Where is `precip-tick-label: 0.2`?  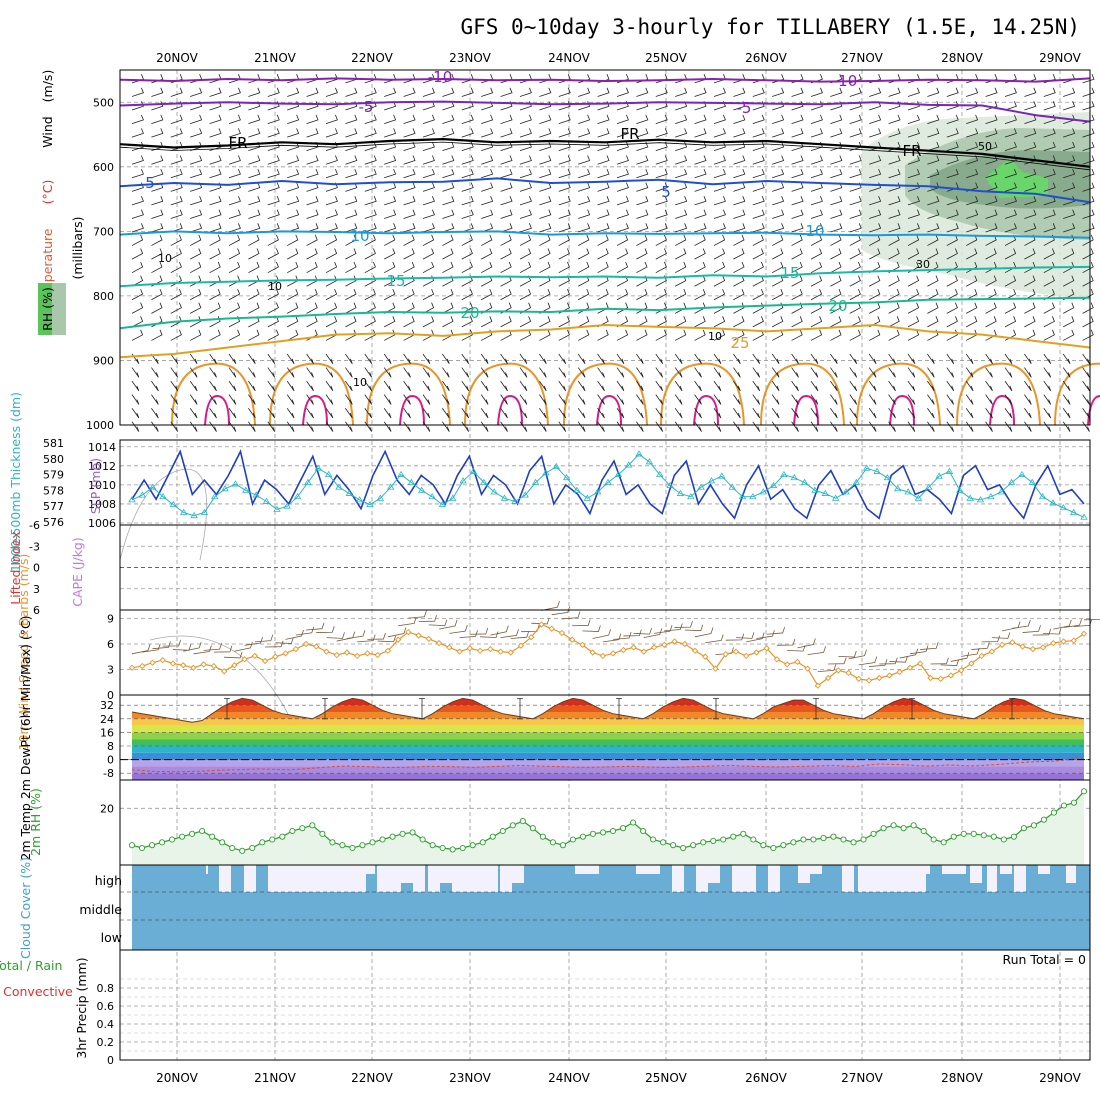
precip-tick-label: 0.2 is located at coordinates (106, 1042).